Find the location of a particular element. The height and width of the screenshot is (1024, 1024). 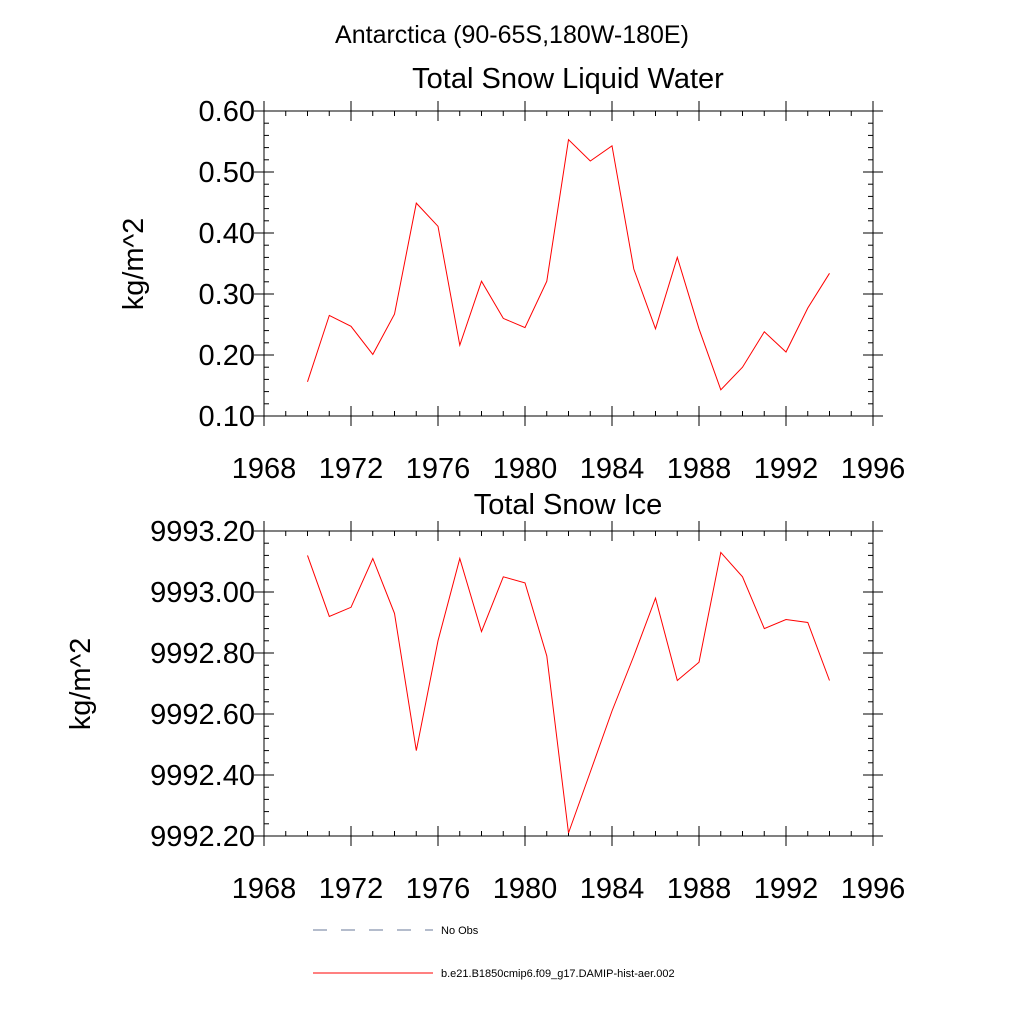

y-tick-label: 0.30 is located at coordinates (227, 295).